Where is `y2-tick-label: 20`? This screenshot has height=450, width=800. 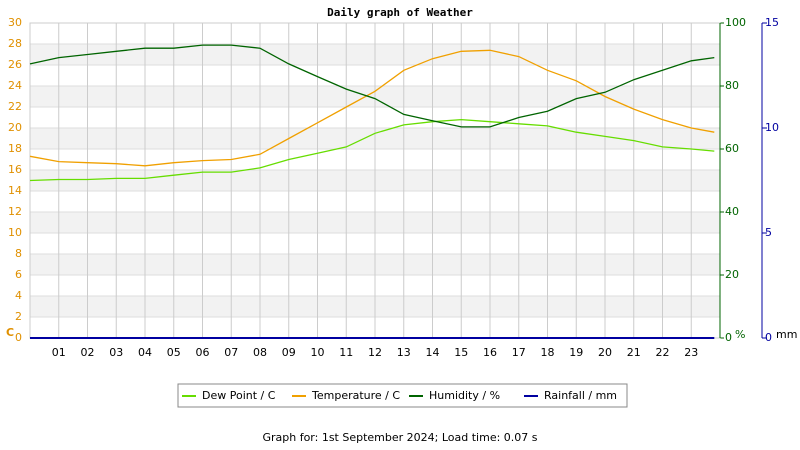 y2-tick-label: 20 is located at coordinates (732, 274).